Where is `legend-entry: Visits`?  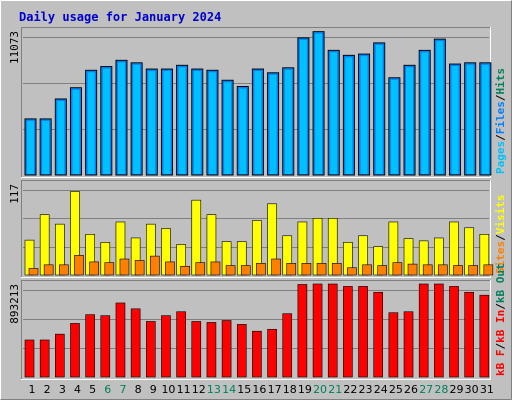
legend-entry: Visits is located at coordinates (500, 215).